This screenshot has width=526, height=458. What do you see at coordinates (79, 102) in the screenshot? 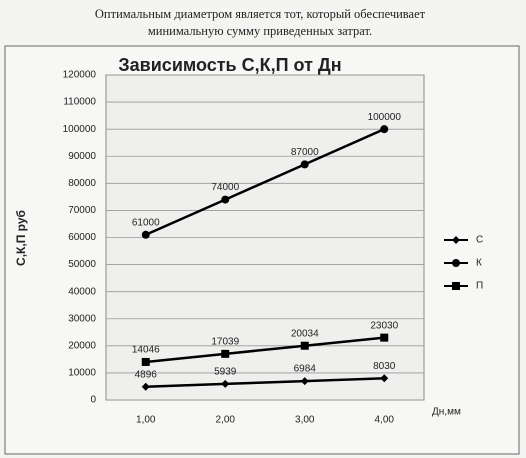
I see `y-tick-label: 110000` at bounding box center [79, 102].